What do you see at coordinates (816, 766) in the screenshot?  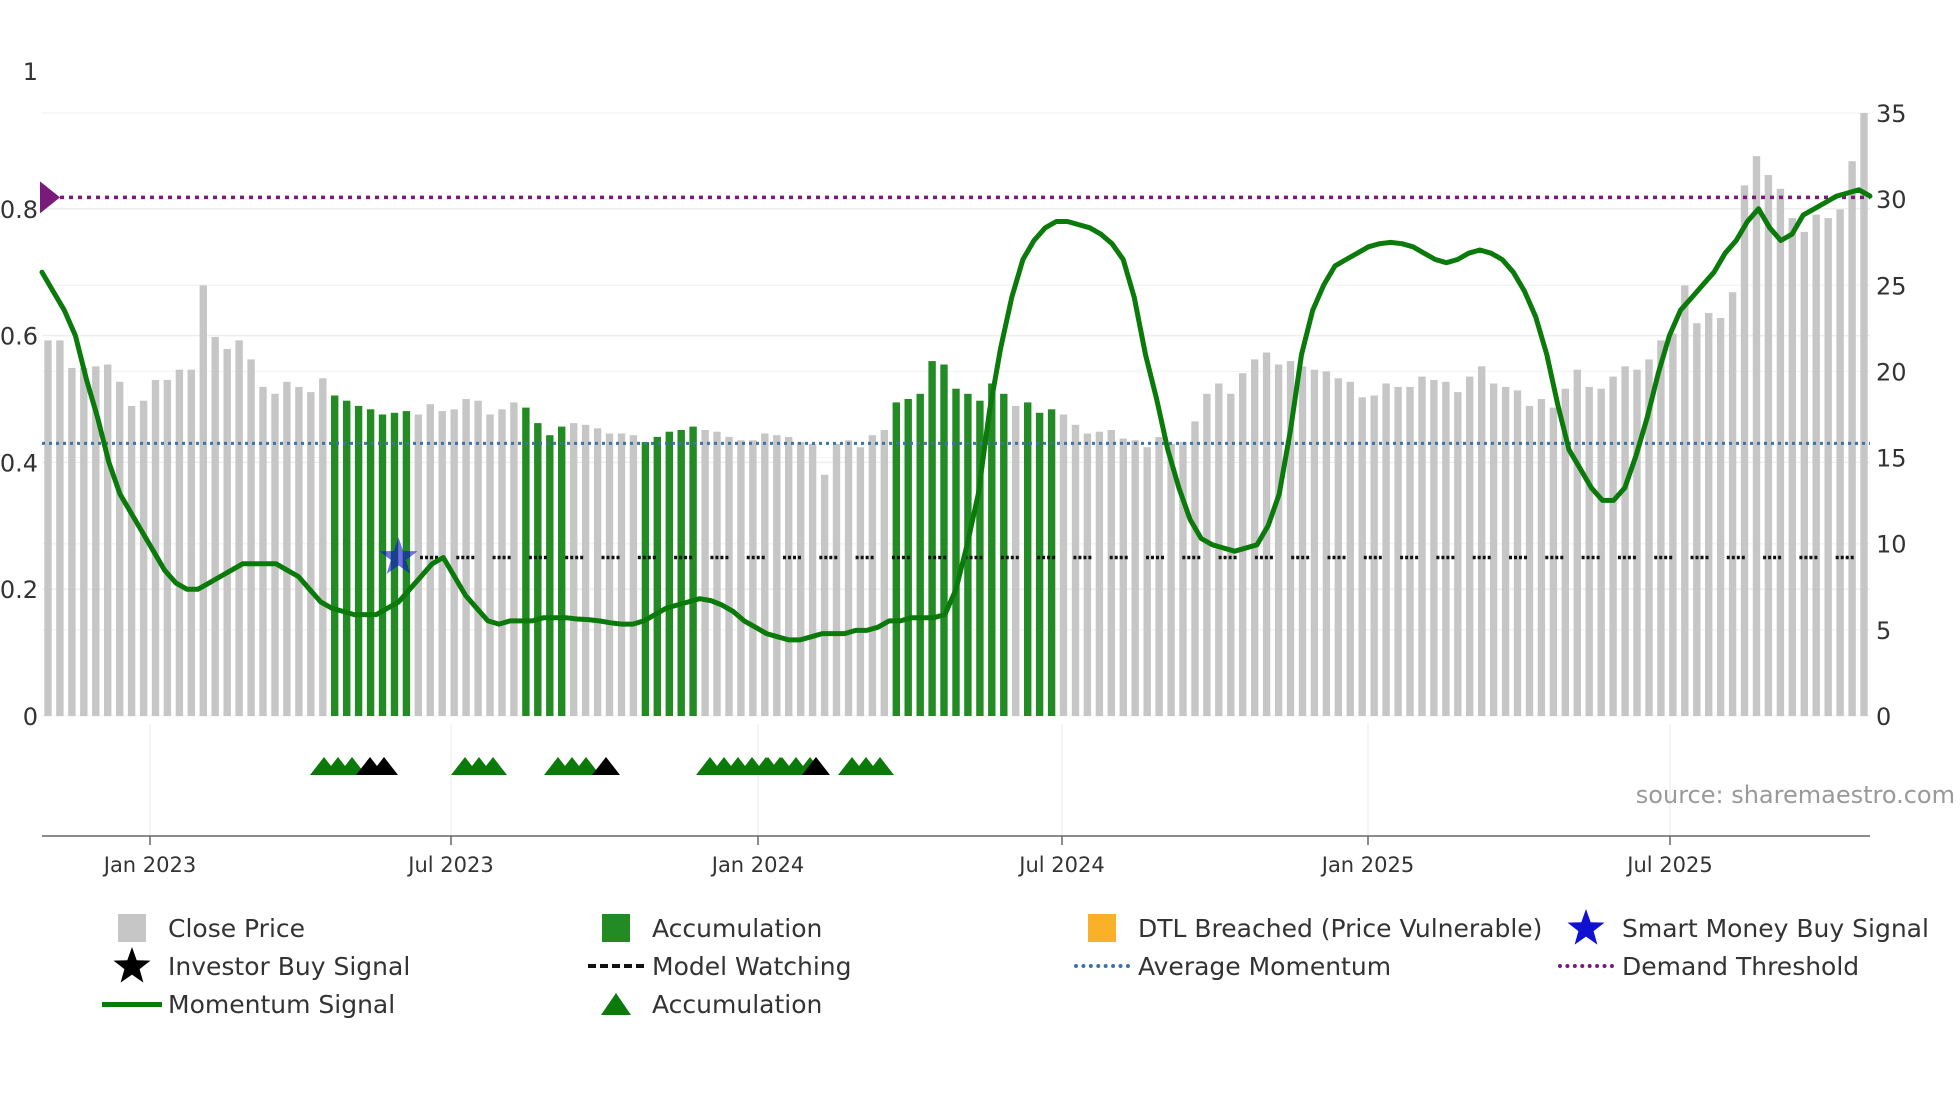 I see `investor-buy-triangle` at bounding box center [816, 766].